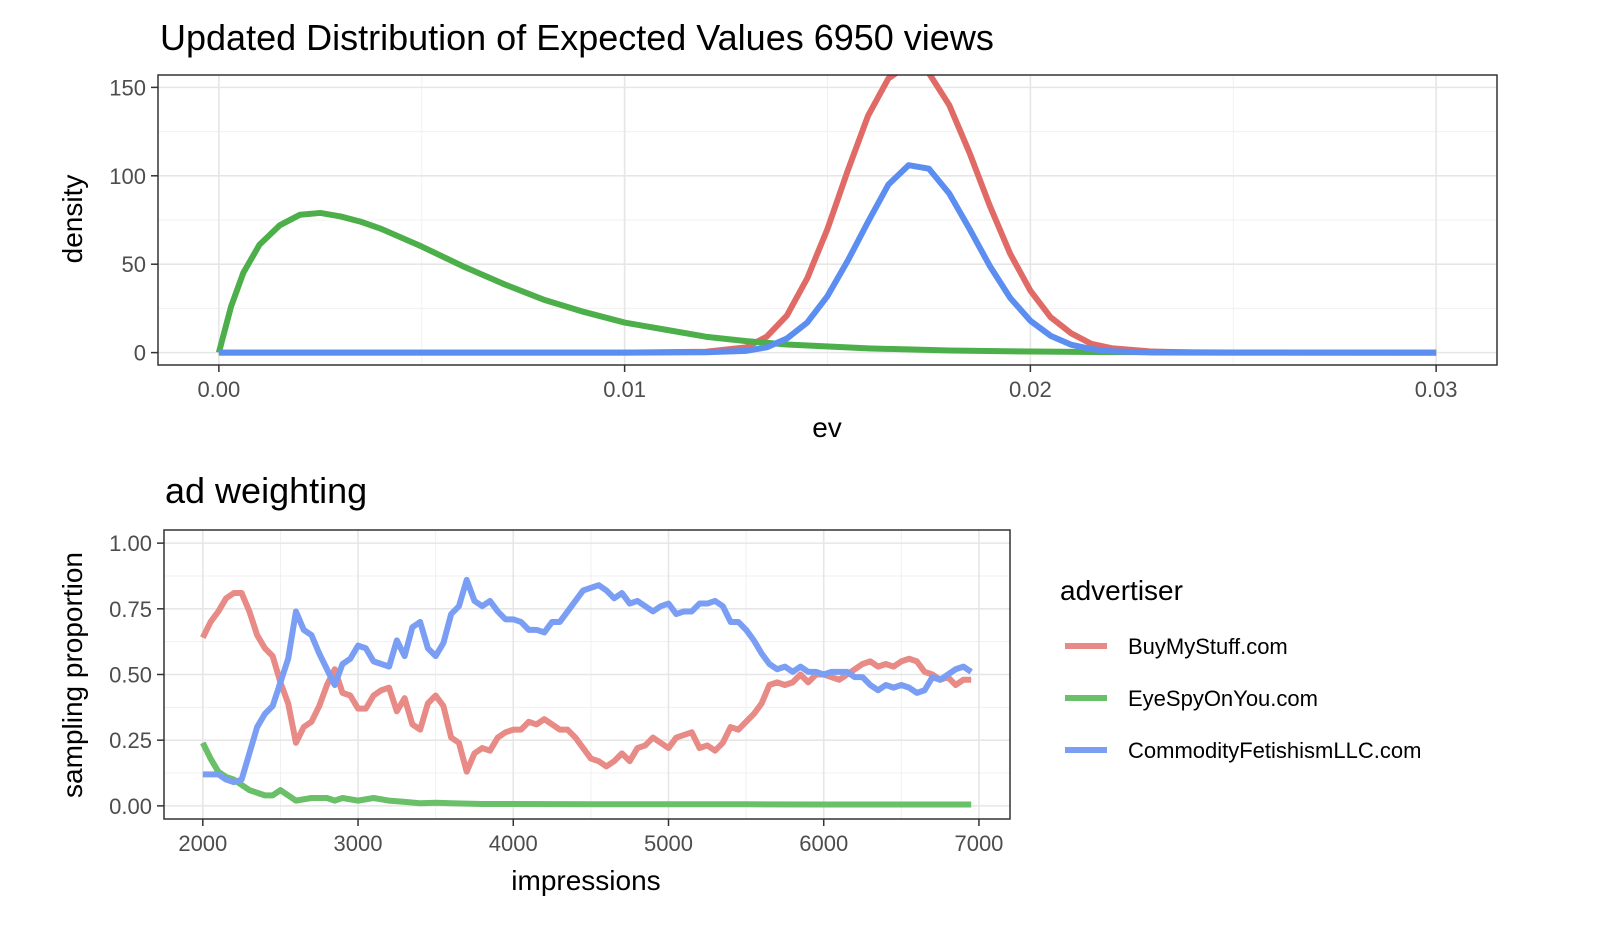 This screenshot has width=1600, height=932. What do you see at coordinates (978, 843) in the screenshot?
I see `bottom-x-tick-label: 7000` at bounding box center [978, 843].